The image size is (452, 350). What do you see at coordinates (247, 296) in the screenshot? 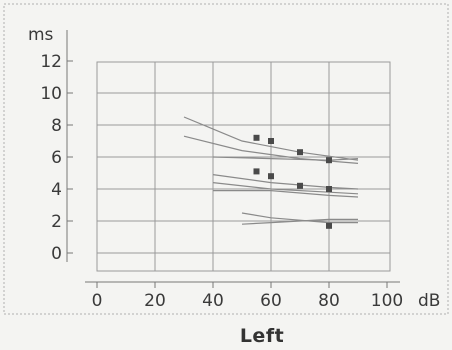
I see `x-tick-labels: 0 20 40 60 80 100` at bounding box center [247, 296].